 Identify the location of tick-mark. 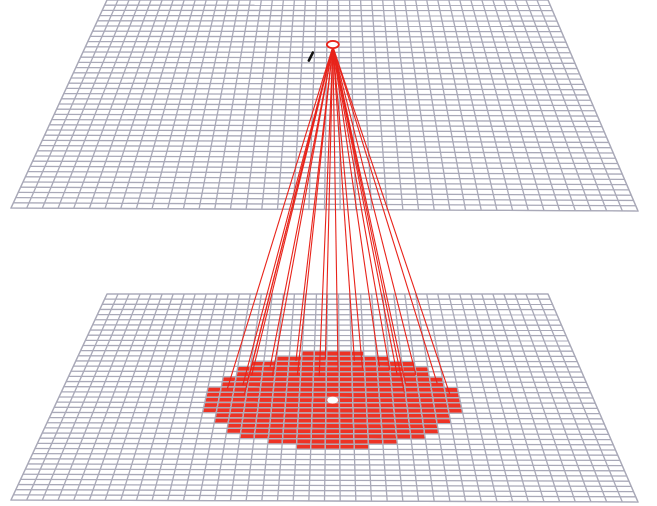
(311, 56).